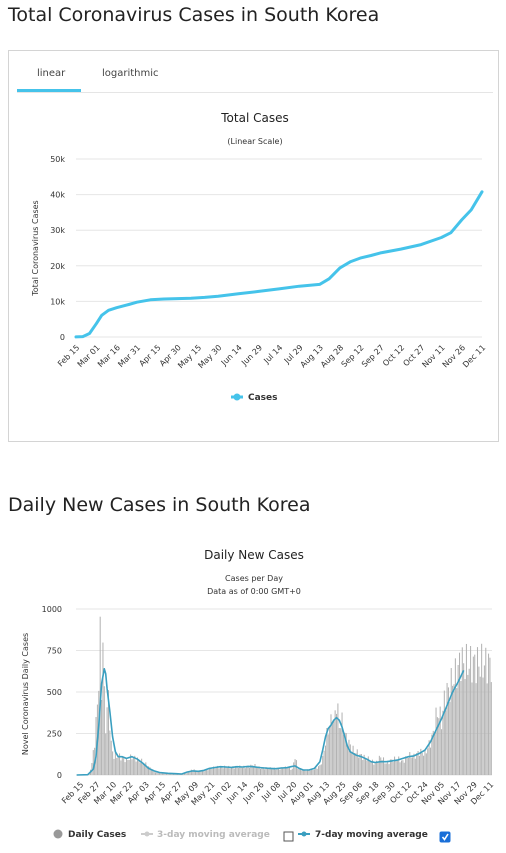  I want to click on checkmark-icon, so click(445, 837).